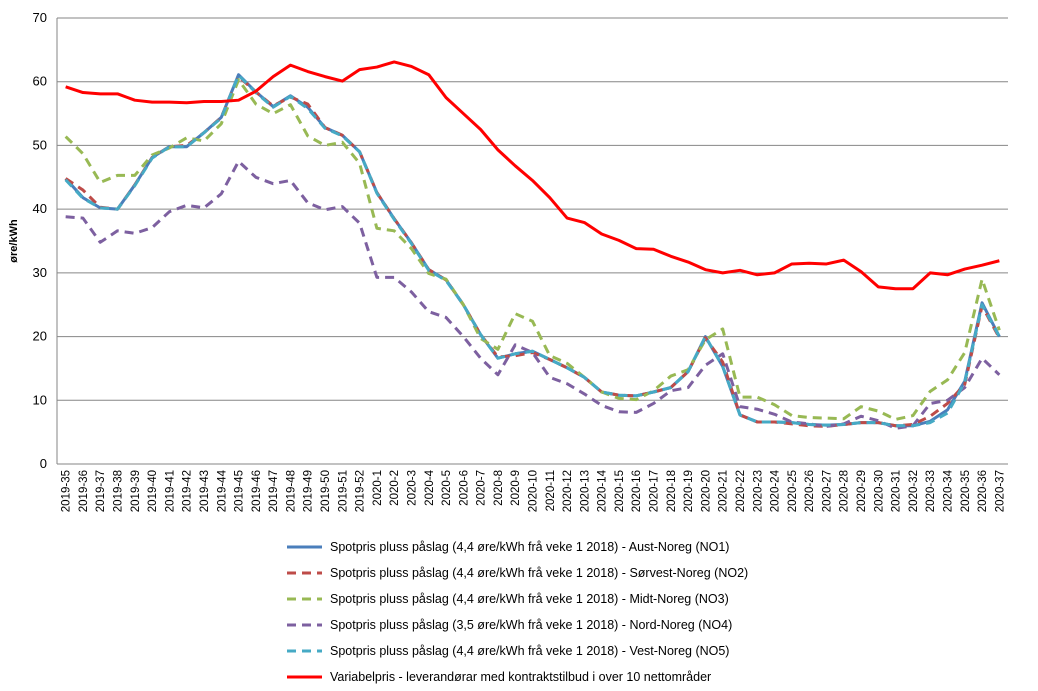 The image size is (1038, 691). What do you see at coordinates (534, 491) in the screenshot?
I see `x-tick-label: 2020-10` at bounding box center [534, 491].